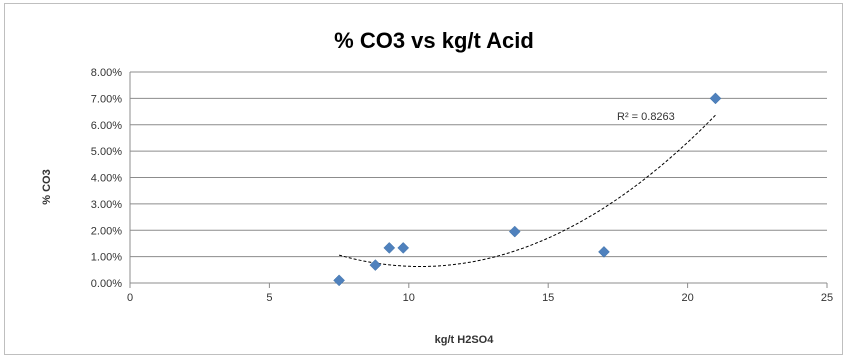  What do you see at coordinates (106, 258) in the screenshot?
I see `y-tick-label: 1.00%` at bounding box center [106, 258].